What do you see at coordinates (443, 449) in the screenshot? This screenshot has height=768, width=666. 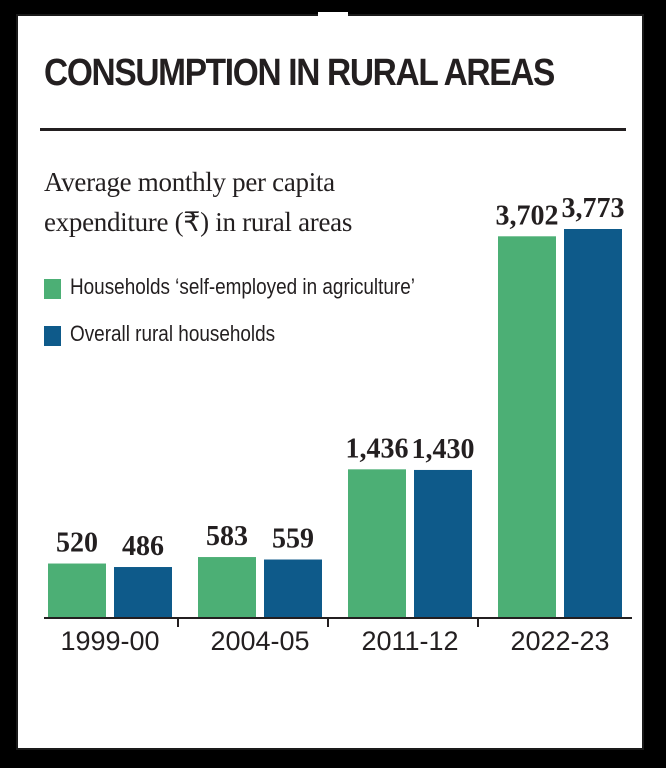 I see `value-label-overall-2011-12: 1,430` at bounding box center [443, 449].